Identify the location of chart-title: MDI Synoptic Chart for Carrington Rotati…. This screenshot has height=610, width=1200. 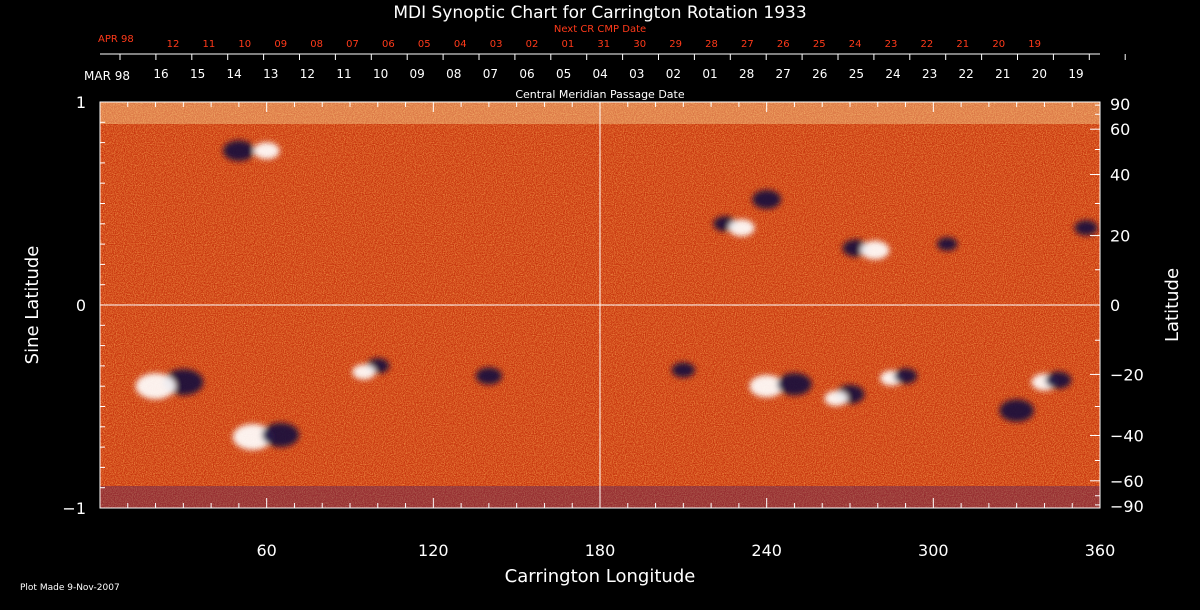
(599, 13).